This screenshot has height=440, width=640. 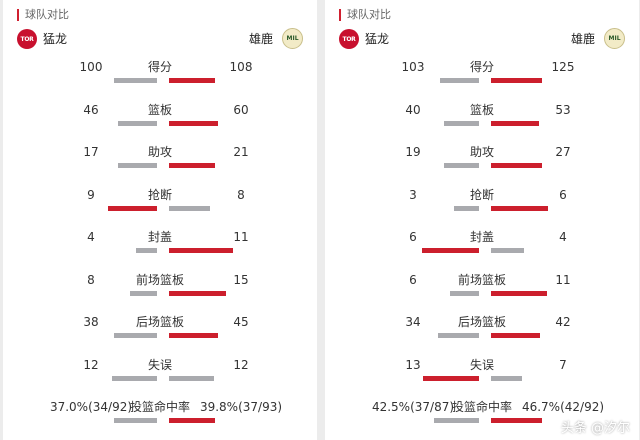 I want to click on stat-row: 103 得分 125, so click(x=482, y=75).